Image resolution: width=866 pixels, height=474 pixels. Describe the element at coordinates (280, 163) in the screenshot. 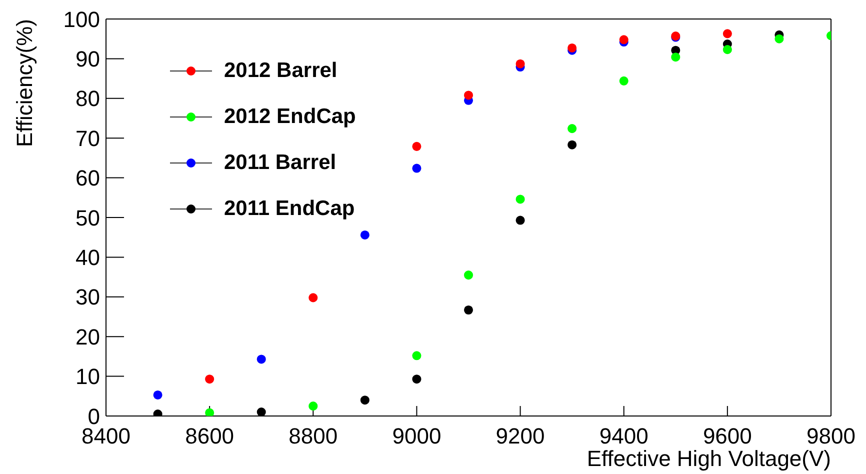

I see `legend-label: 2011 Barrel` at that location.